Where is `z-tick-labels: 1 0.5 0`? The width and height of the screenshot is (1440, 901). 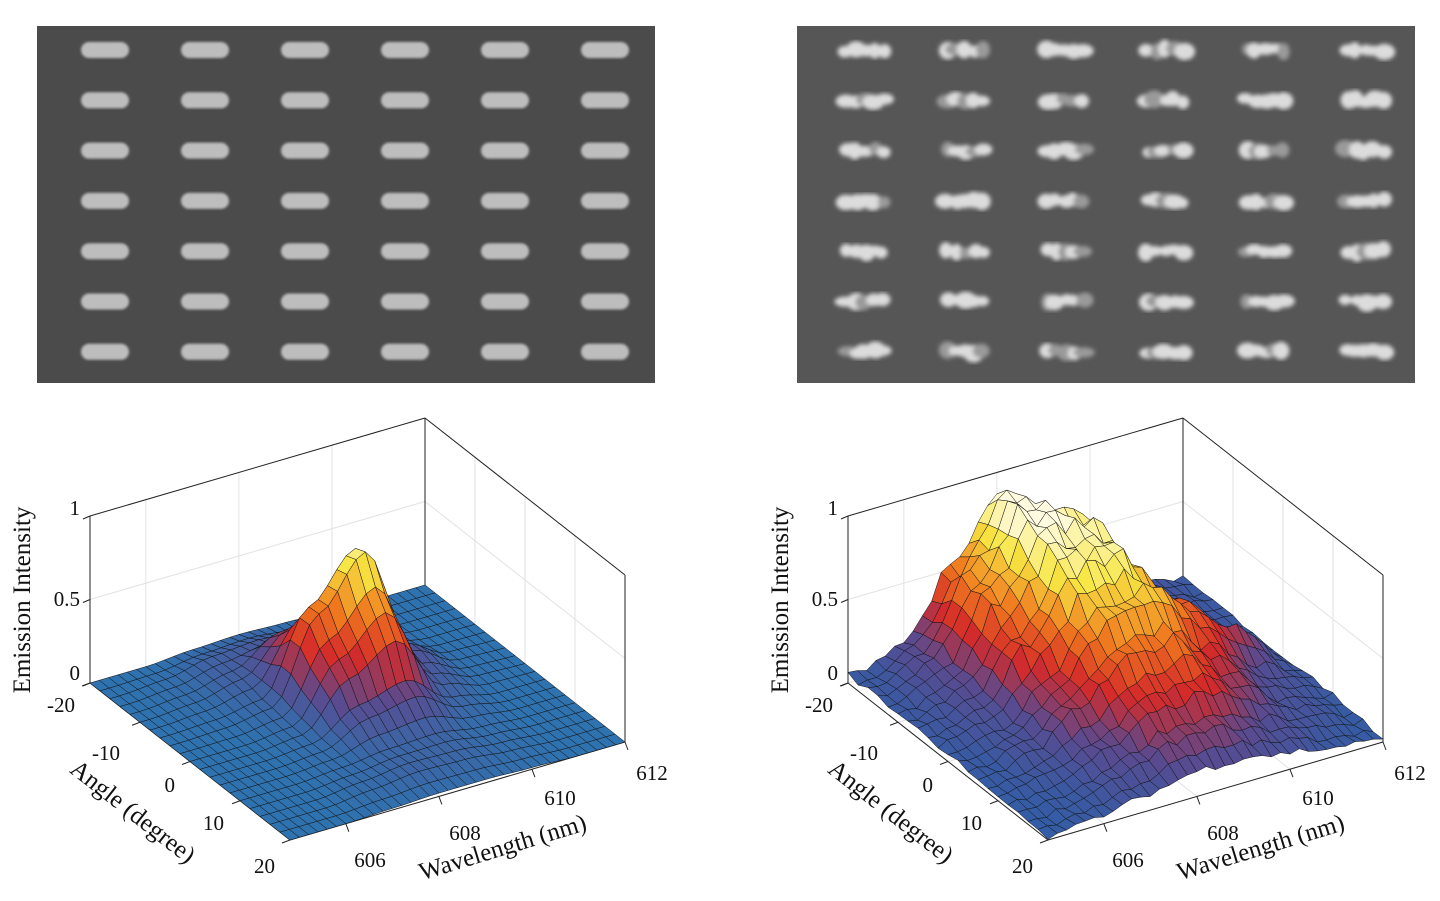
z-tick-labels: 1 0.5 0 is located at coordinates (825, 590).